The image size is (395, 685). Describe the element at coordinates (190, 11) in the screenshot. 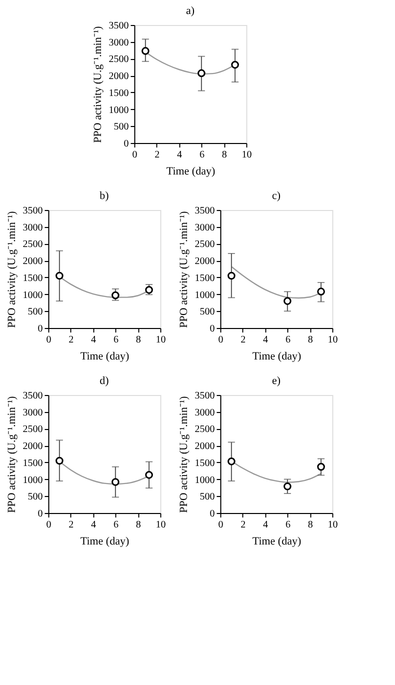

I see `chart-title: a)` at that location.